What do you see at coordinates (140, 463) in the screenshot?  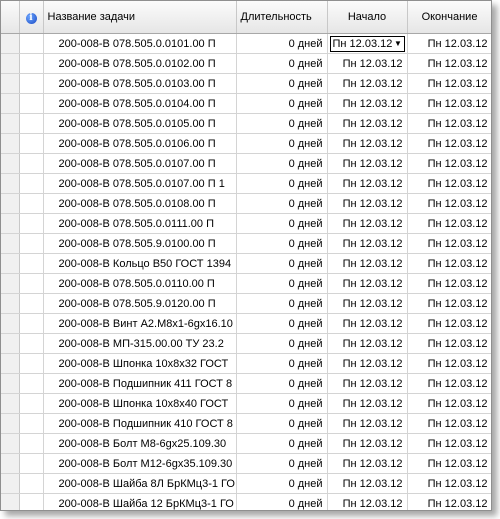 I see `task-name-cell: 200-008-В Болт М12-6gх35.109.30` at bounding box center [140, 463].